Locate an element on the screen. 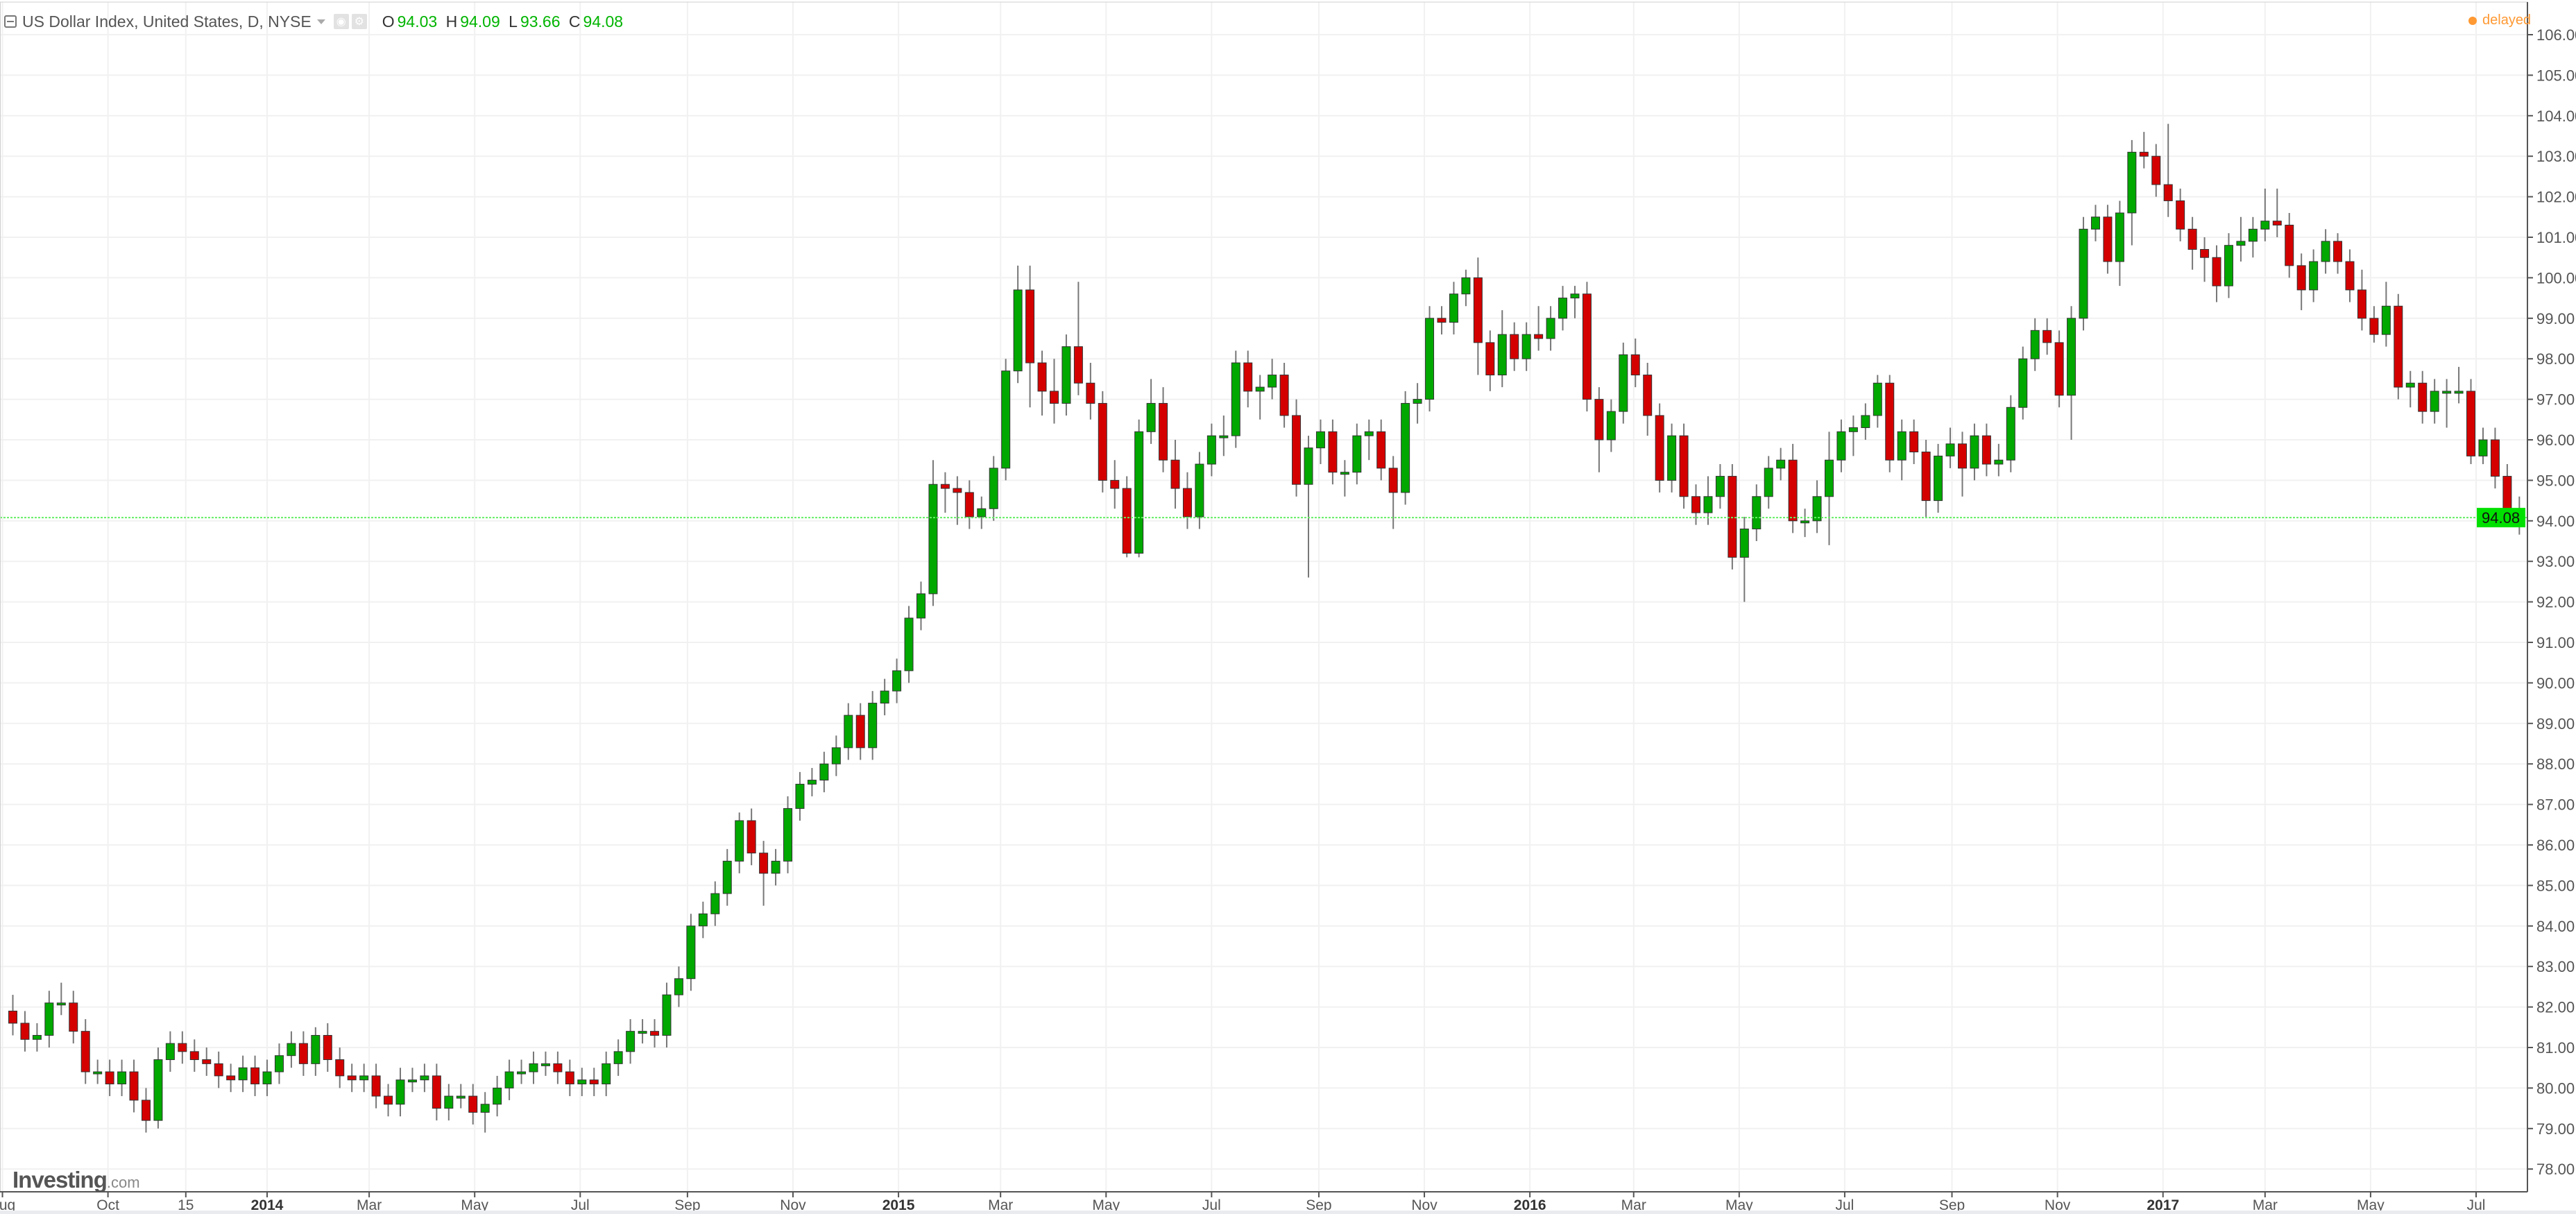 The height and width of the screenshot is (1214, 2576). gear-icon: ⚙ is located at coordinates (359, 21).